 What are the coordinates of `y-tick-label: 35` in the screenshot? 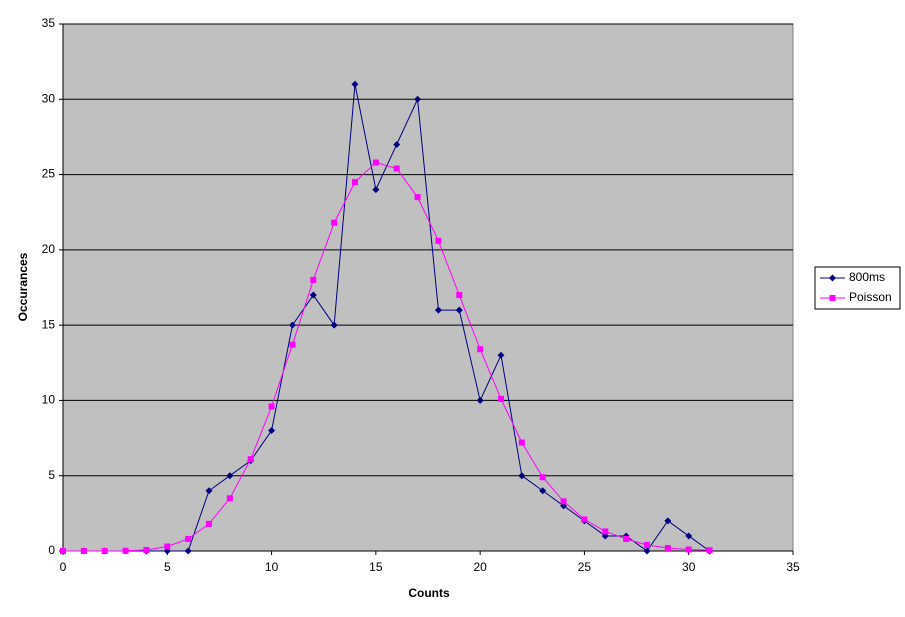 It's located at (49, 23).